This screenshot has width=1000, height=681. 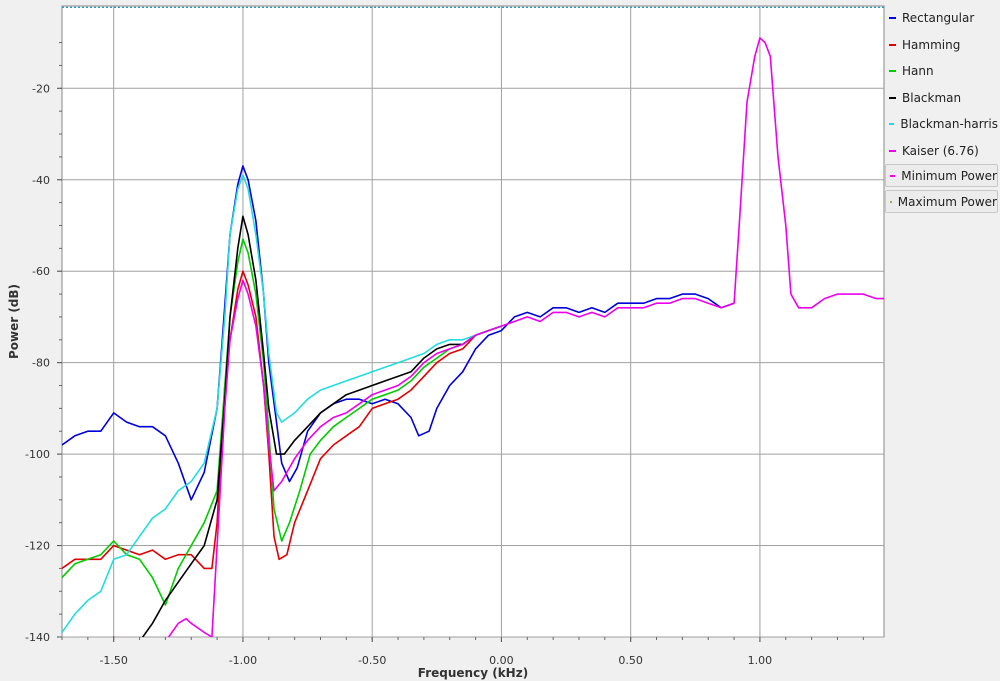 What do you see at coordinates (43, 343) in the screenshot?
I see `y-axis-ticks: -20 -40 -60 -80 -100 -120 -140` at bounding box center [43, 343].